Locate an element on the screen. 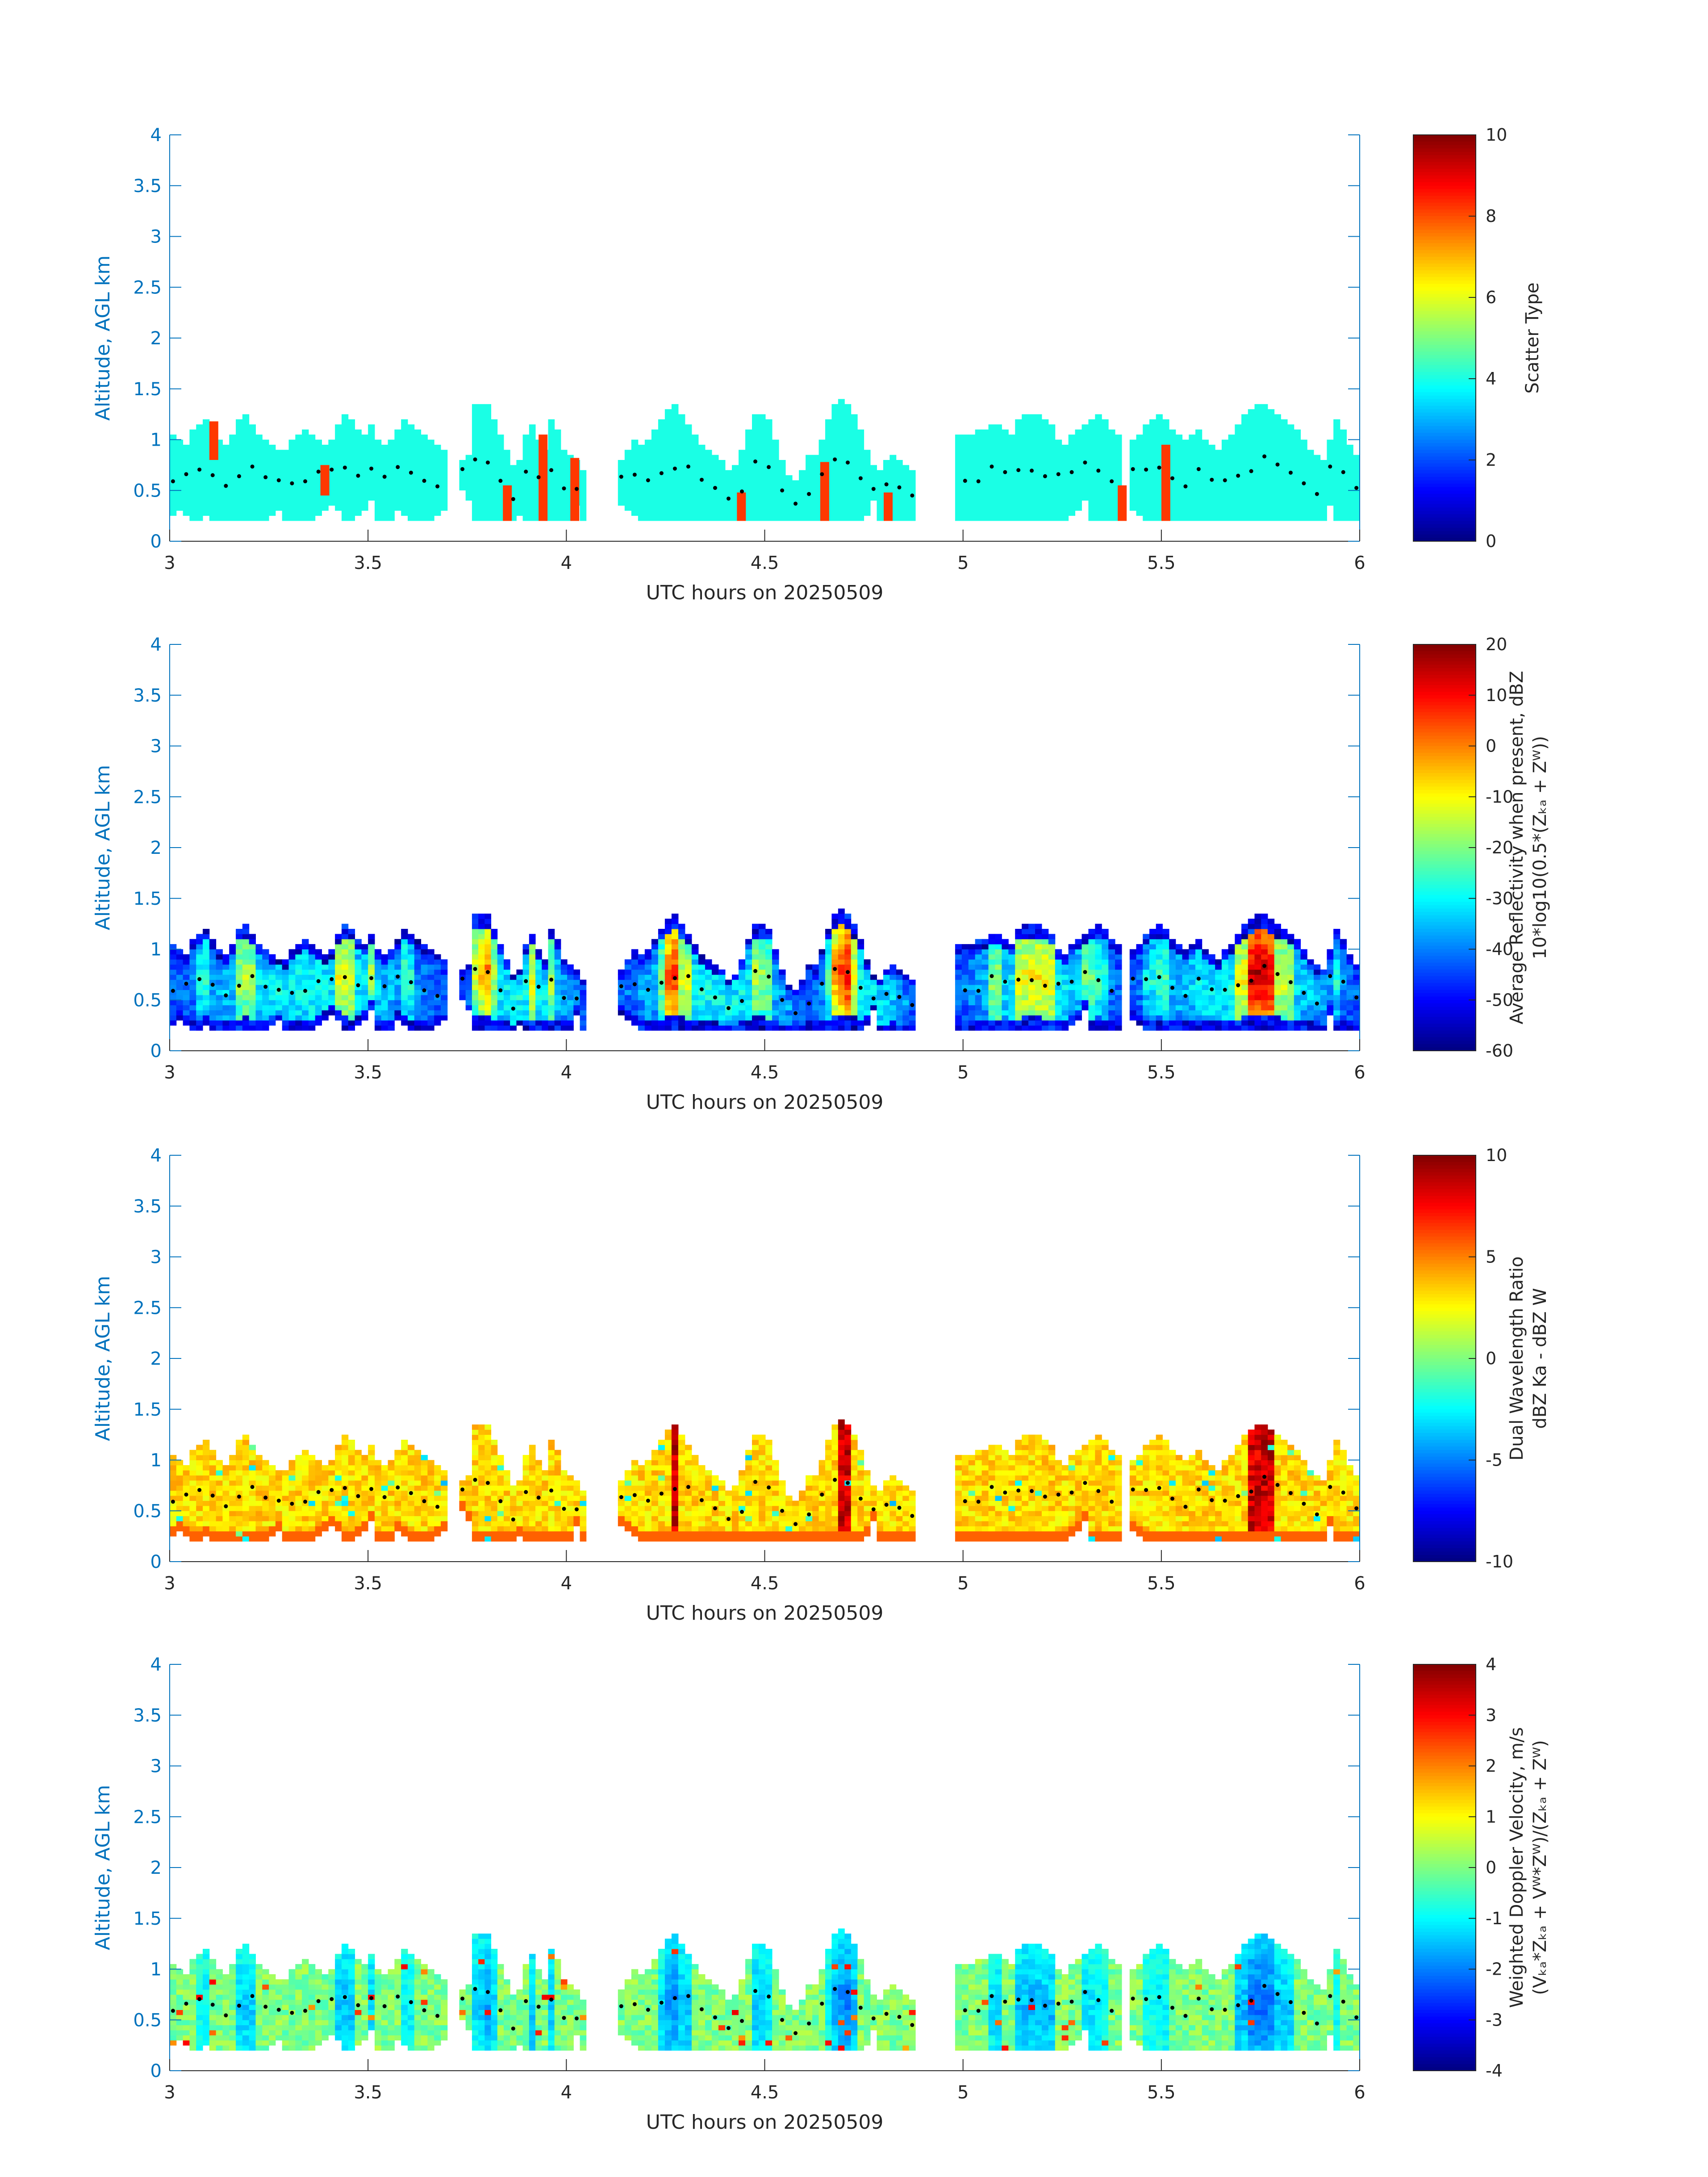  colorbar-tick-label: -60 is located at coordinates (1499, 1051).